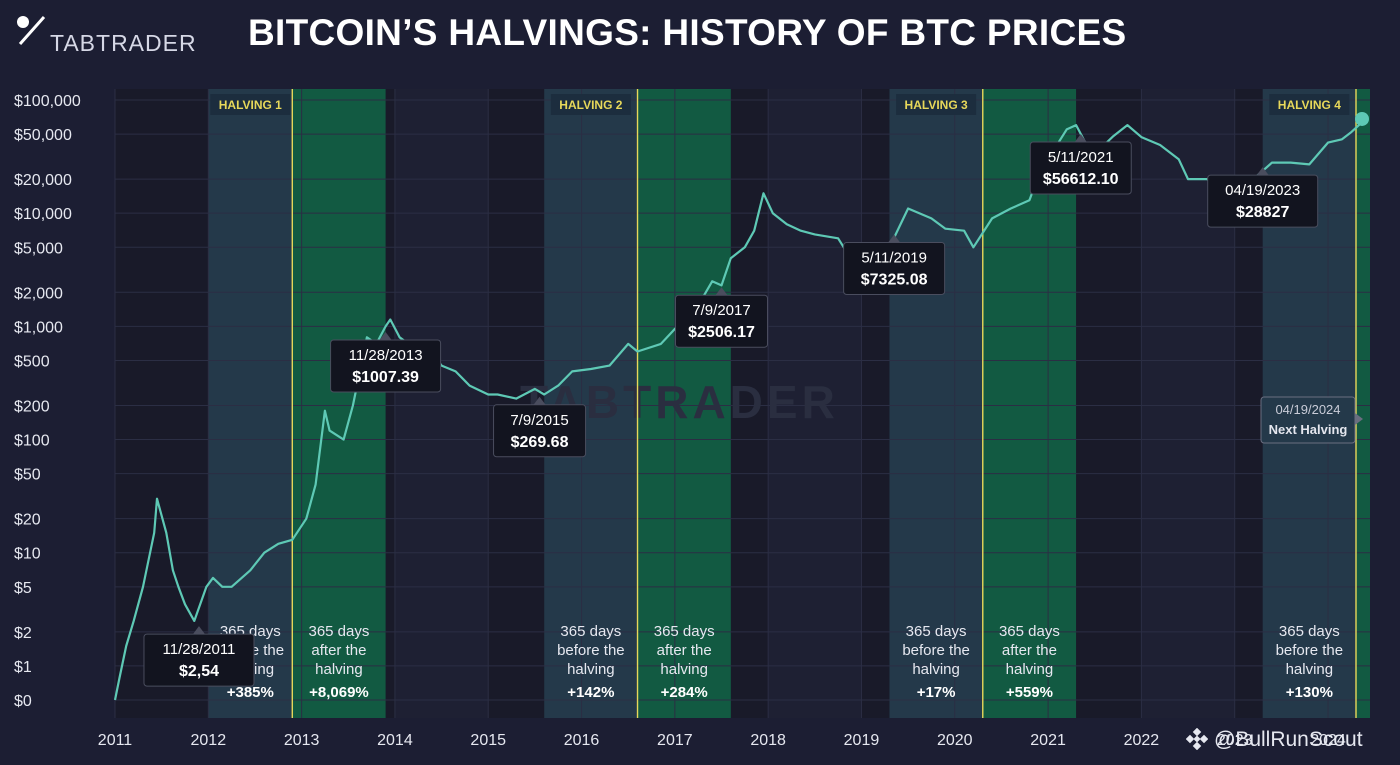 The image size is (1400, 765). What do you see at coordinates (115, 740) in the screenshot?
I see `x-tick-label: 2011` at bounding box center [115, 740].